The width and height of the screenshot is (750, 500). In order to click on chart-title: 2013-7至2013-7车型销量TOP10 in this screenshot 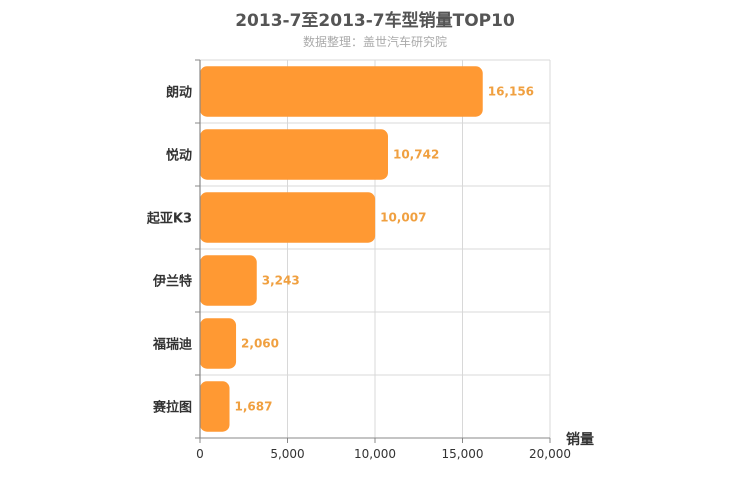, I will do `click(375, 21)`.